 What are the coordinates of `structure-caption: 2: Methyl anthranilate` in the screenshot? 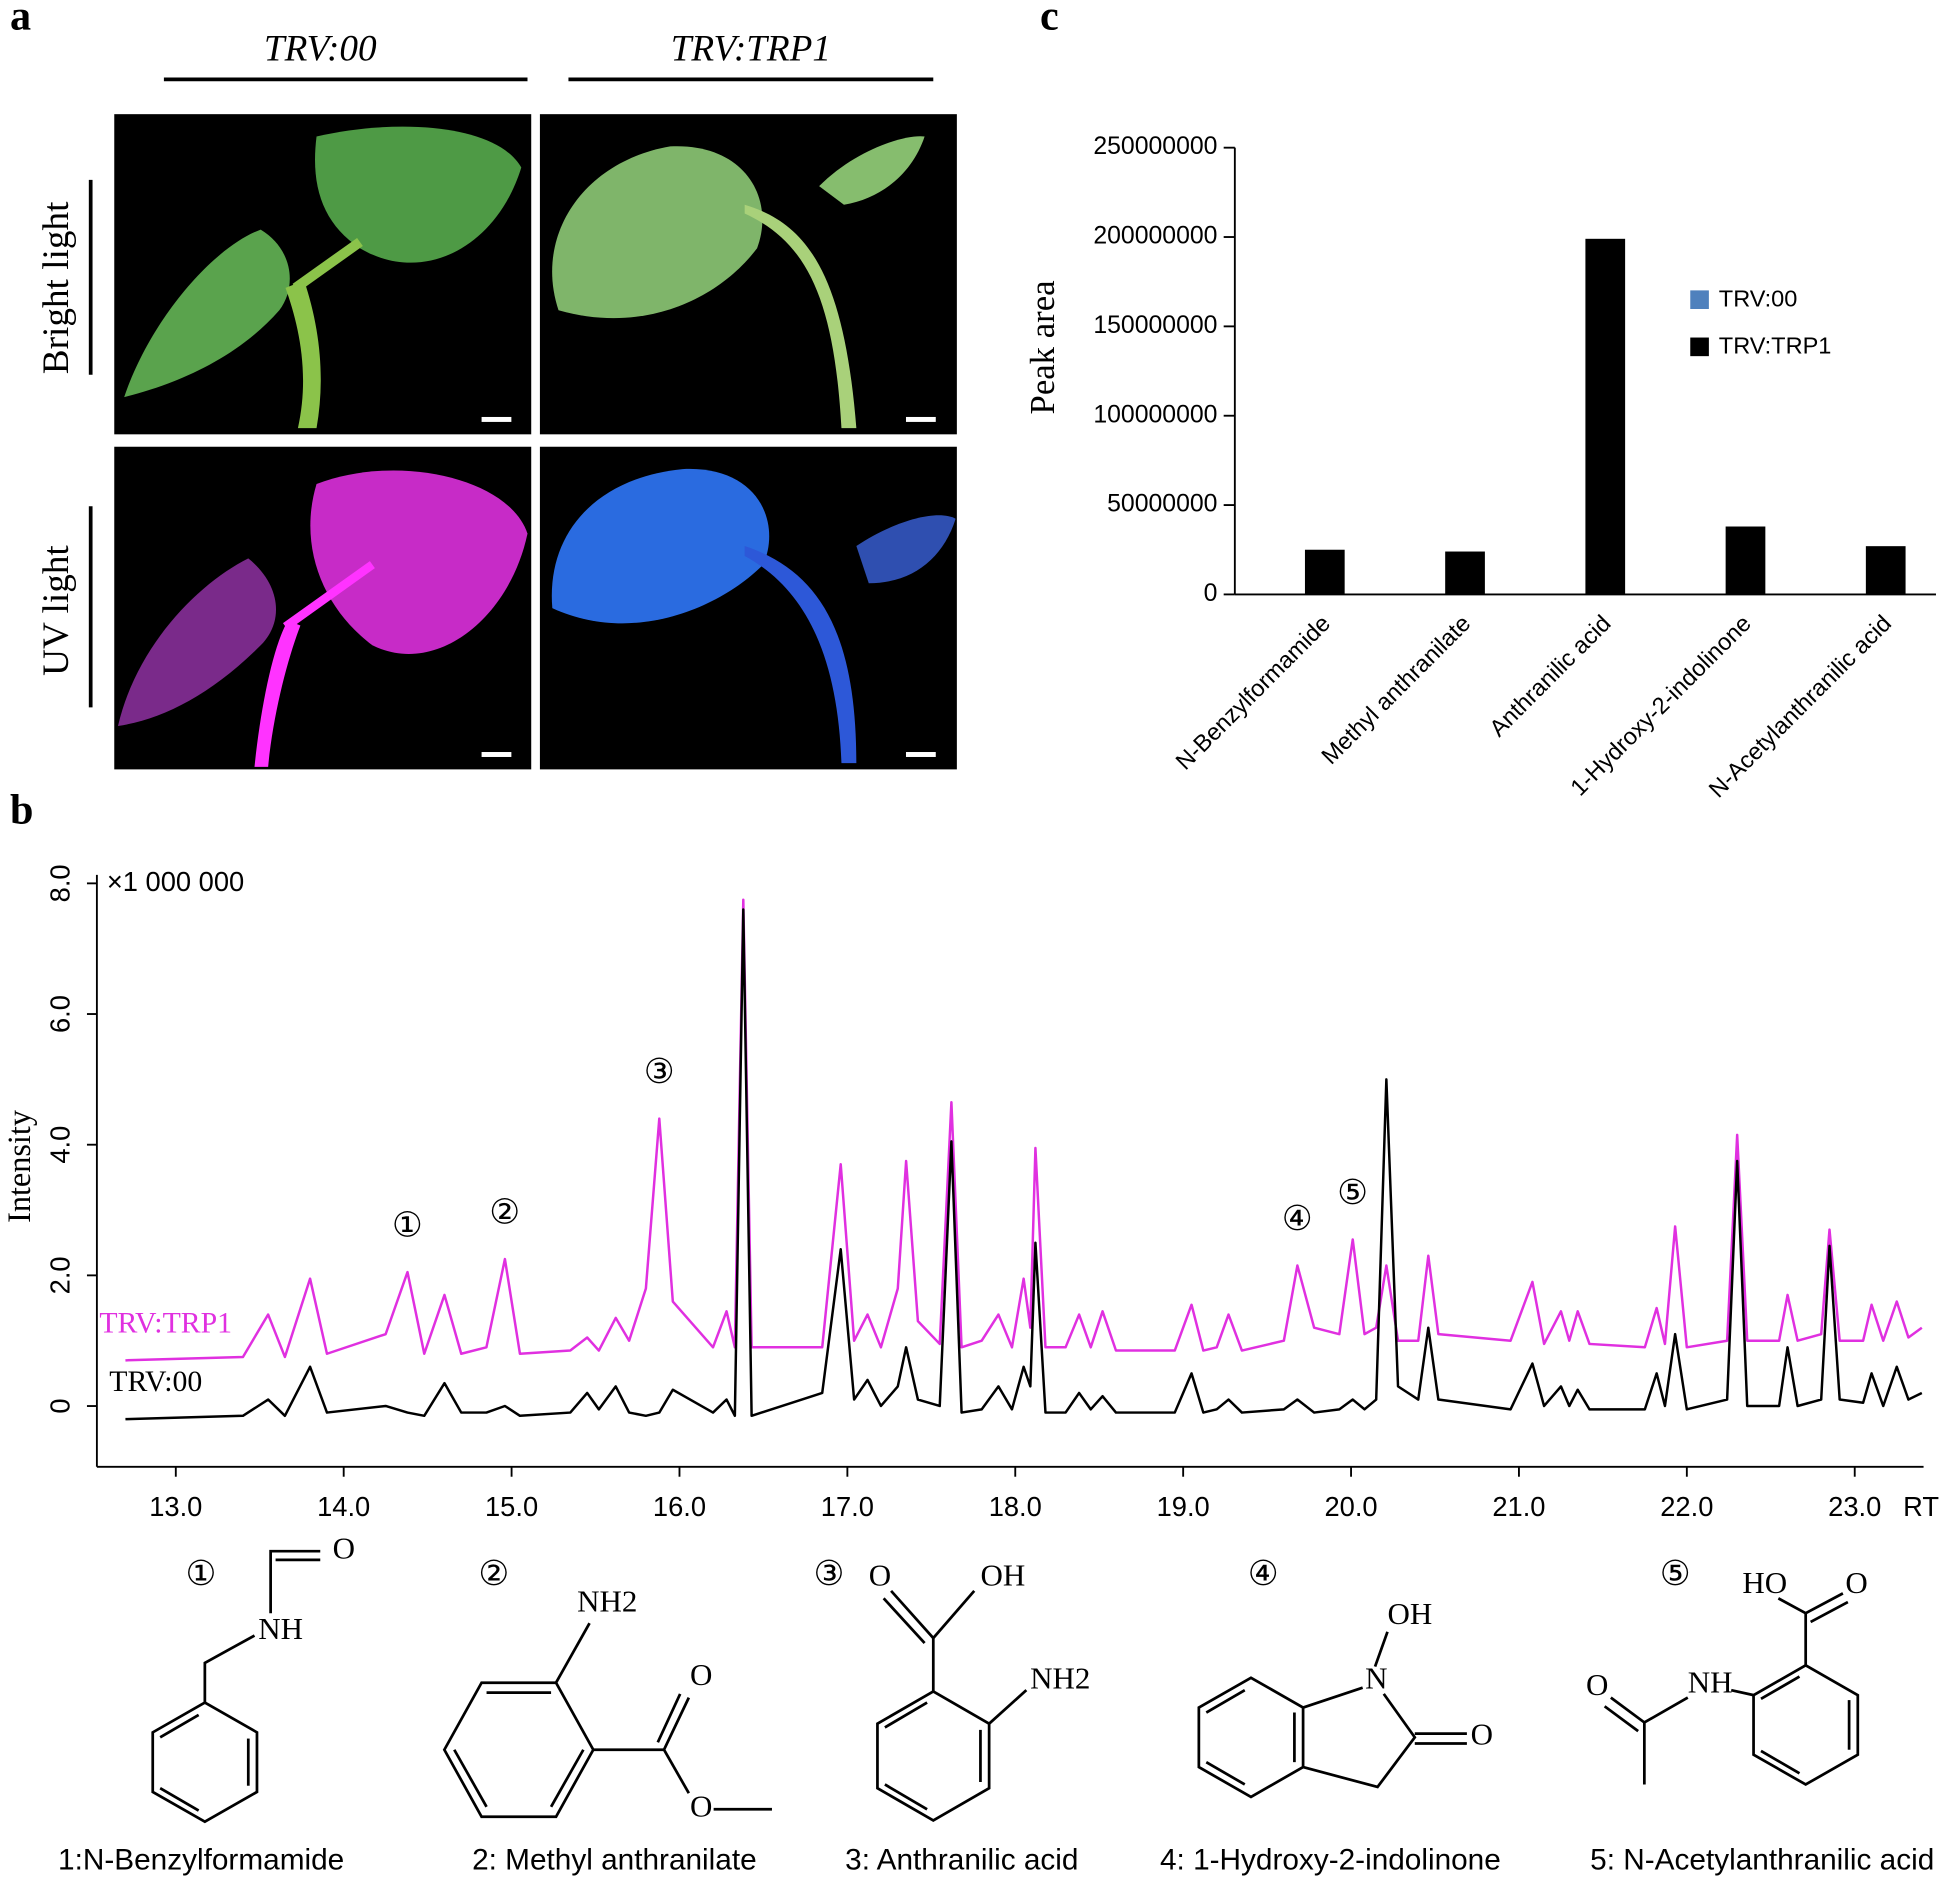 It's located at (614, 1859).